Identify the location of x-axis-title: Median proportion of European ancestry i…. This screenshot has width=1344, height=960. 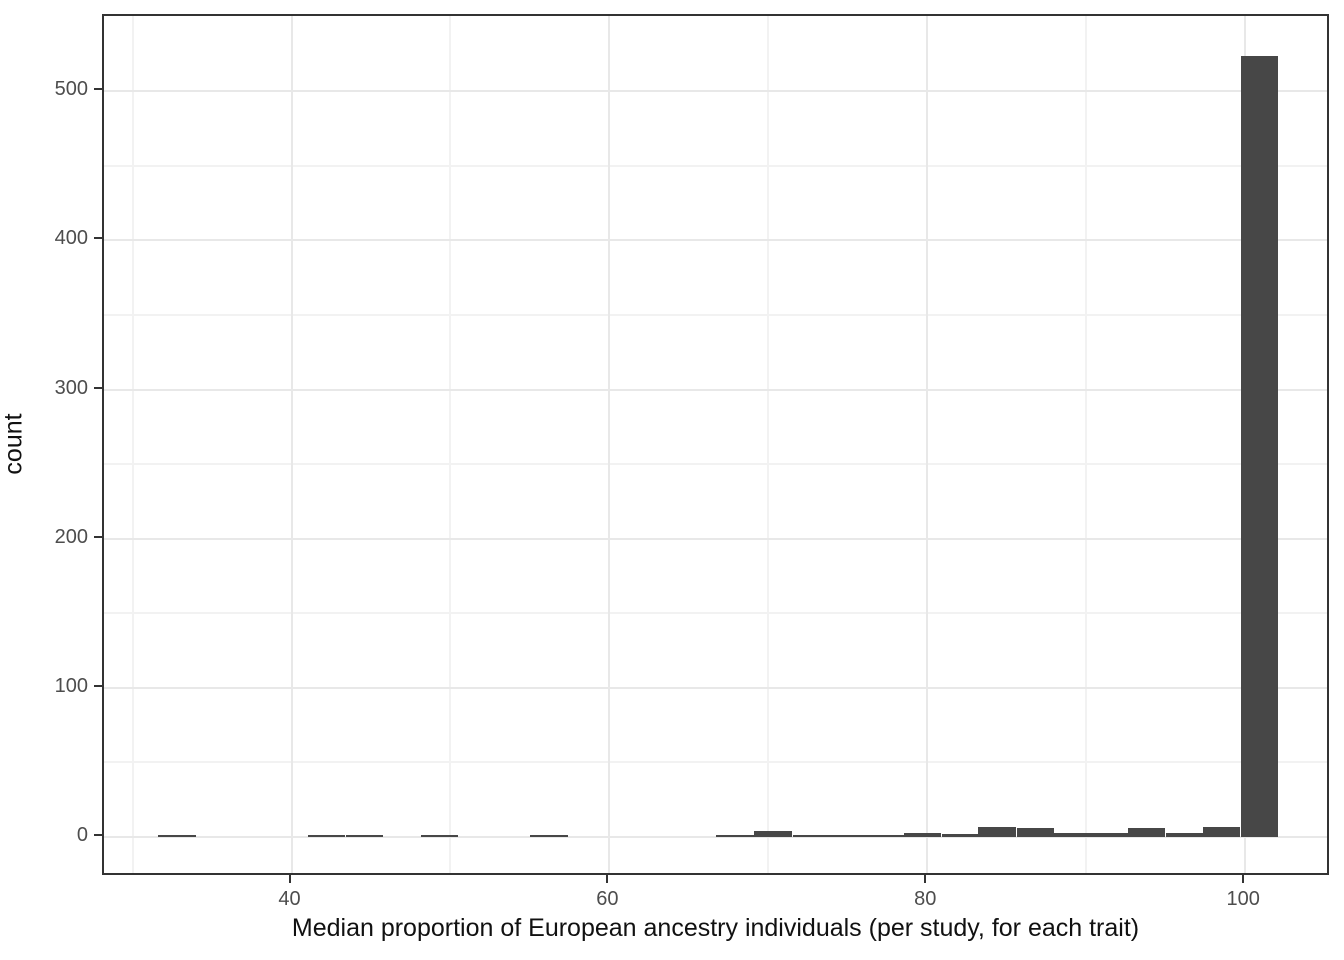
(715, 928).